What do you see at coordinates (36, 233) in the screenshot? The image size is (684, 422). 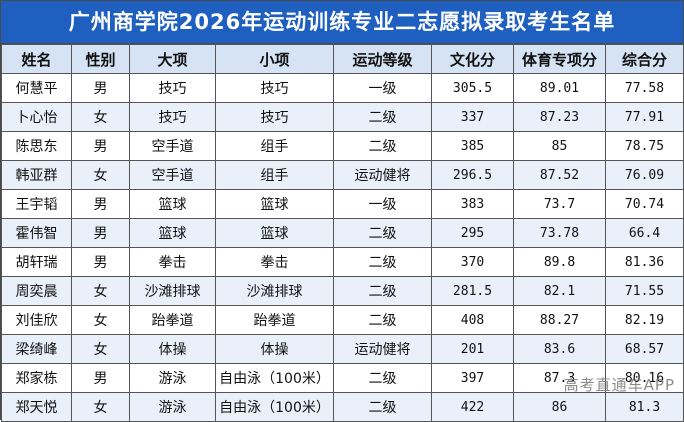 I see `cell-name: 霍伟智` at bounding box center [36, 233].